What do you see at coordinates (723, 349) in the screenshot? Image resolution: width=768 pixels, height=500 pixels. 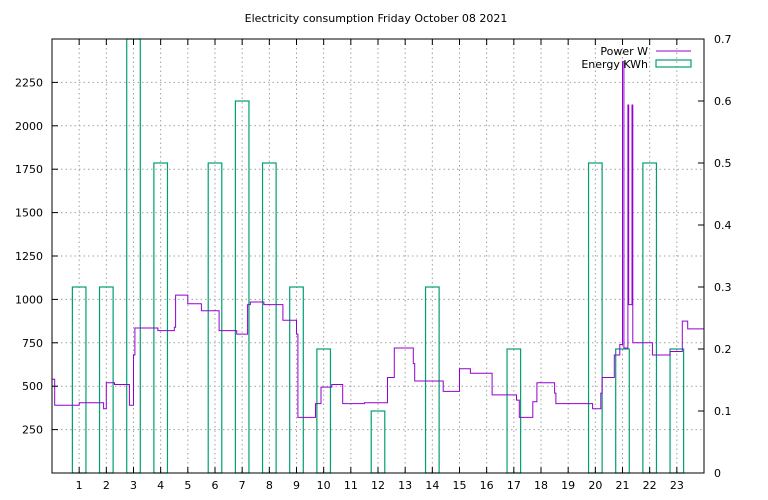 I see `y-right-tick-label: 0.2` at bounding box center [723, 349].